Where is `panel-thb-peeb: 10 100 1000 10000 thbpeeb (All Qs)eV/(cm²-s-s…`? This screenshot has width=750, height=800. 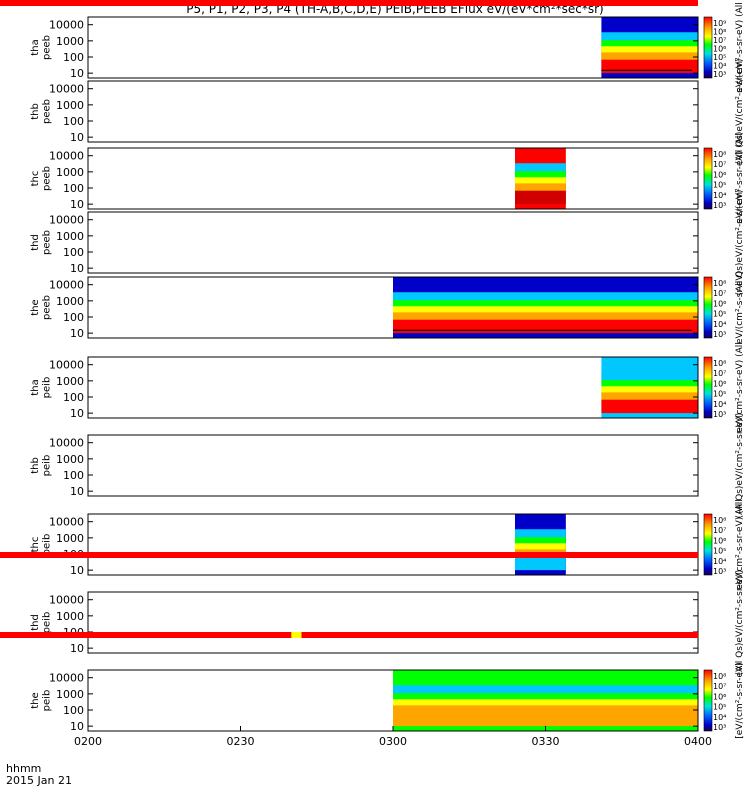
panel-thb-peeb: 10 100 1000 10000 thbpeeb (All Qs)eV/(cm²-s-s… is located at coordinates (387, 112).